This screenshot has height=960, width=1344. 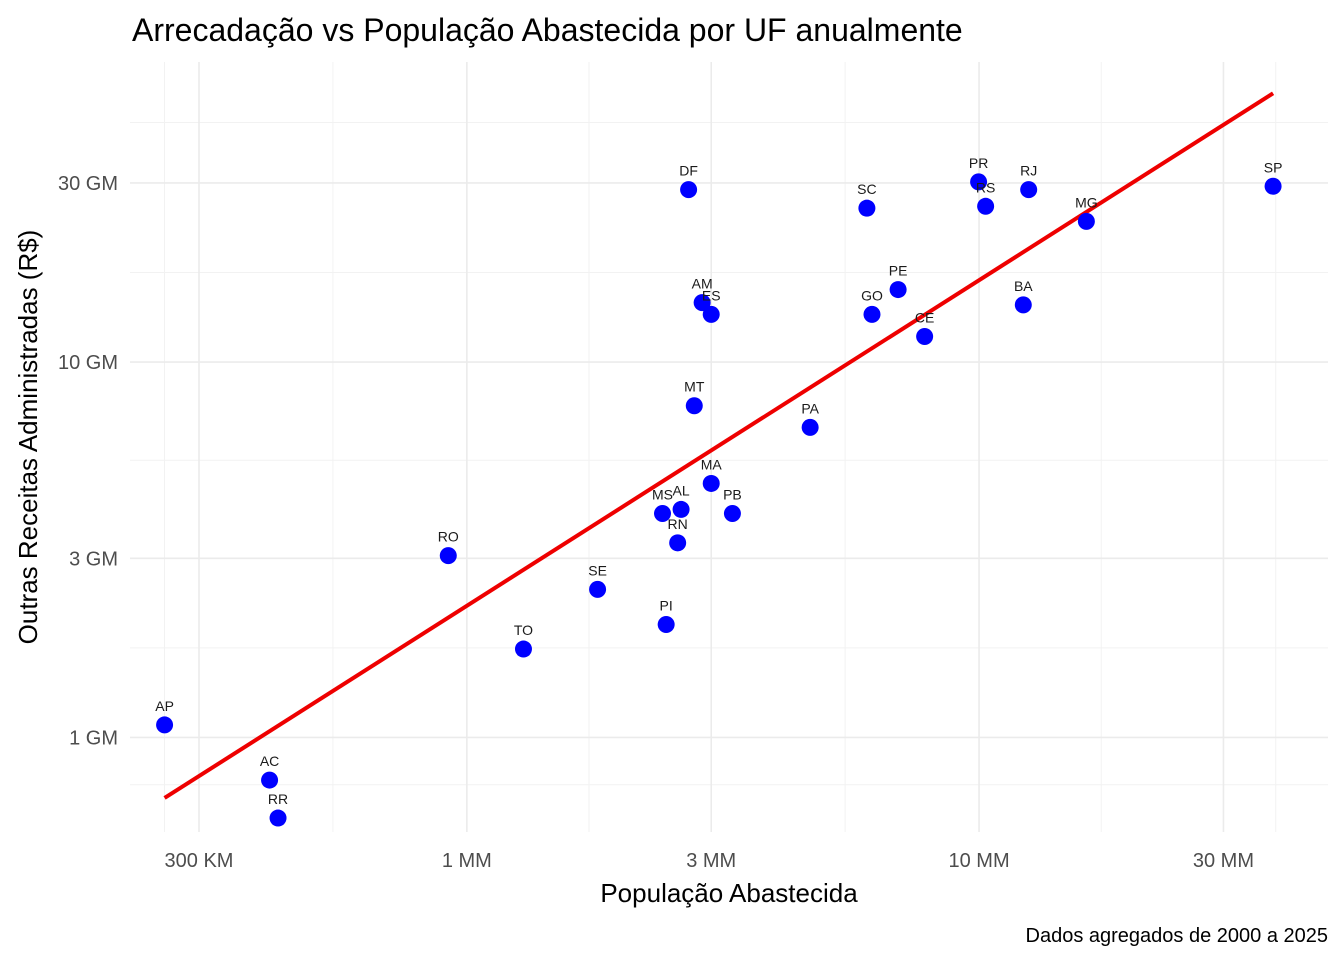 I want to click on y-tick-label: 10 GM, so click(x=88, y=363).